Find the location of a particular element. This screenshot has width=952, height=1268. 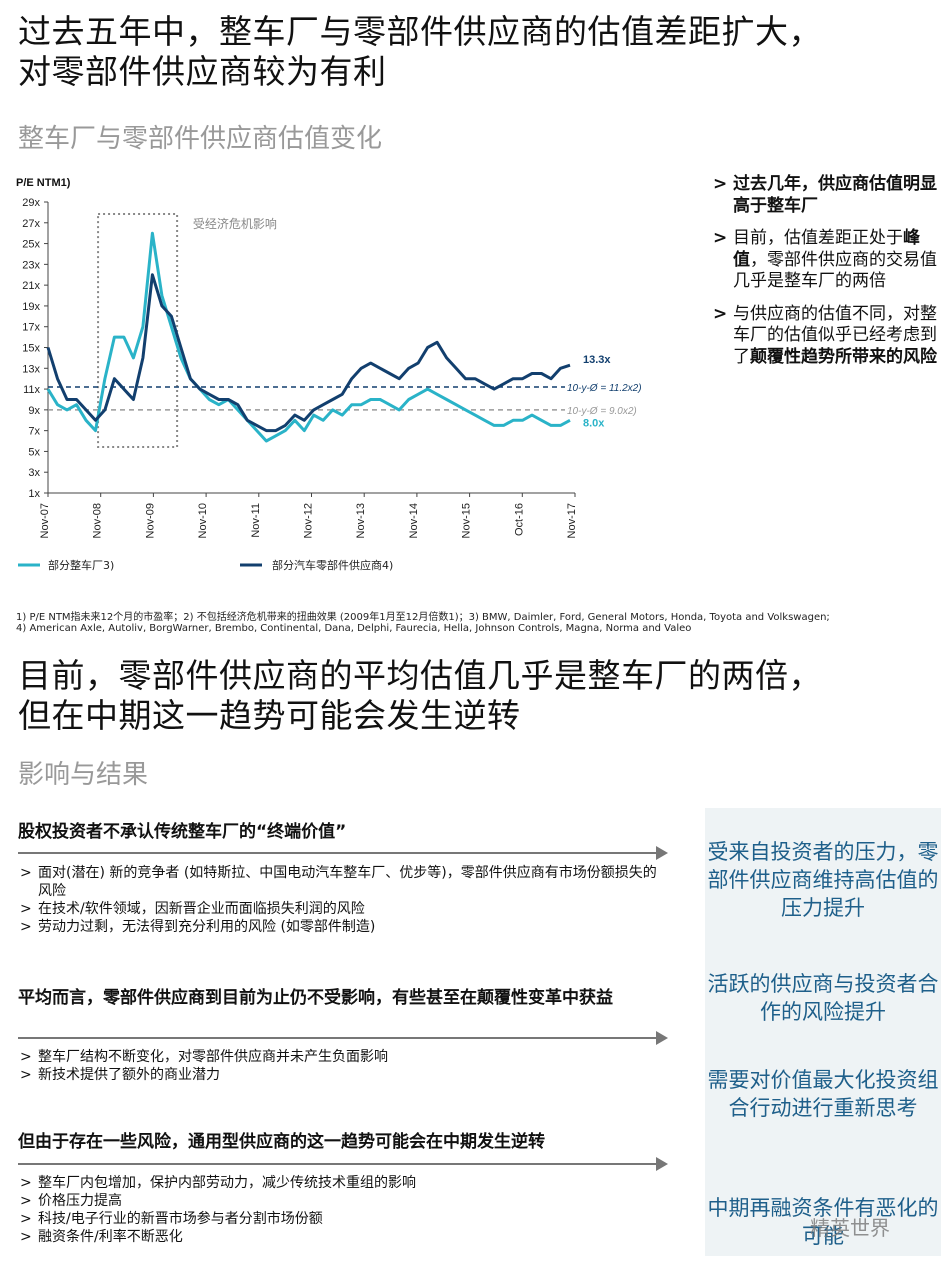

impact-2-bullets: 整车厂结构不断变化，对零部件供应商并未产生负面影响 新技术提供了额外的商业潜力 is located at coordinates (343, 1066).